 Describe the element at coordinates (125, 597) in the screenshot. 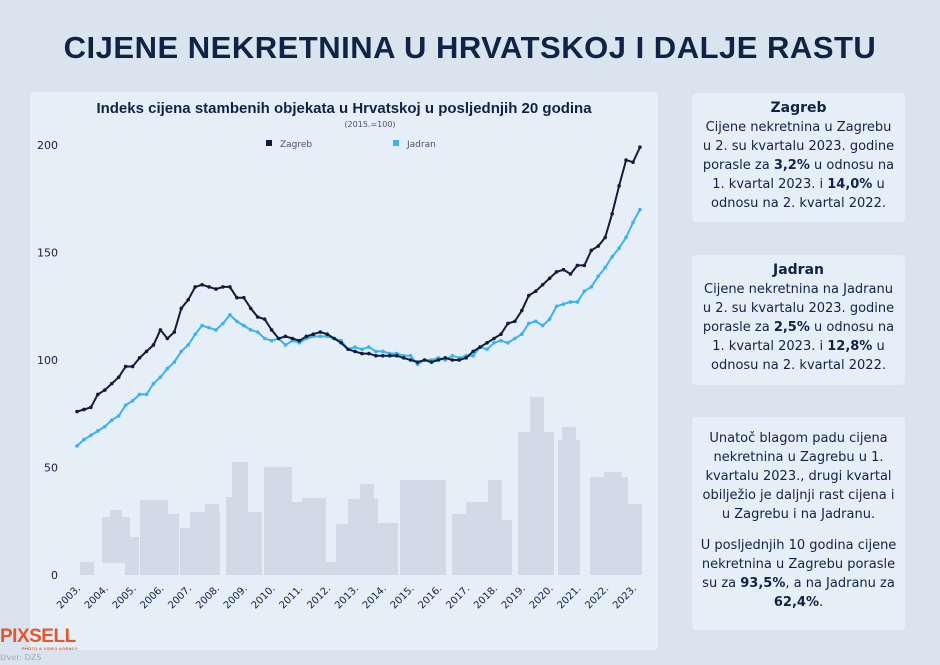

I see `x-tick-label: 2005.` at that location.